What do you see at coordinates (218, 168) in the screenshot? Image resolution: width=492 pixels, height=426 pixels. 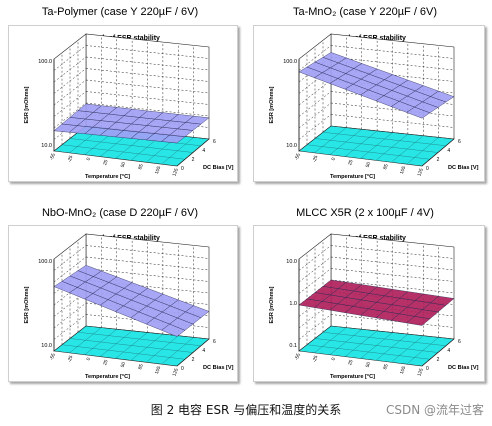 I see `y-axis-label: DC Bias [V]` at bounding box center [218, 168].